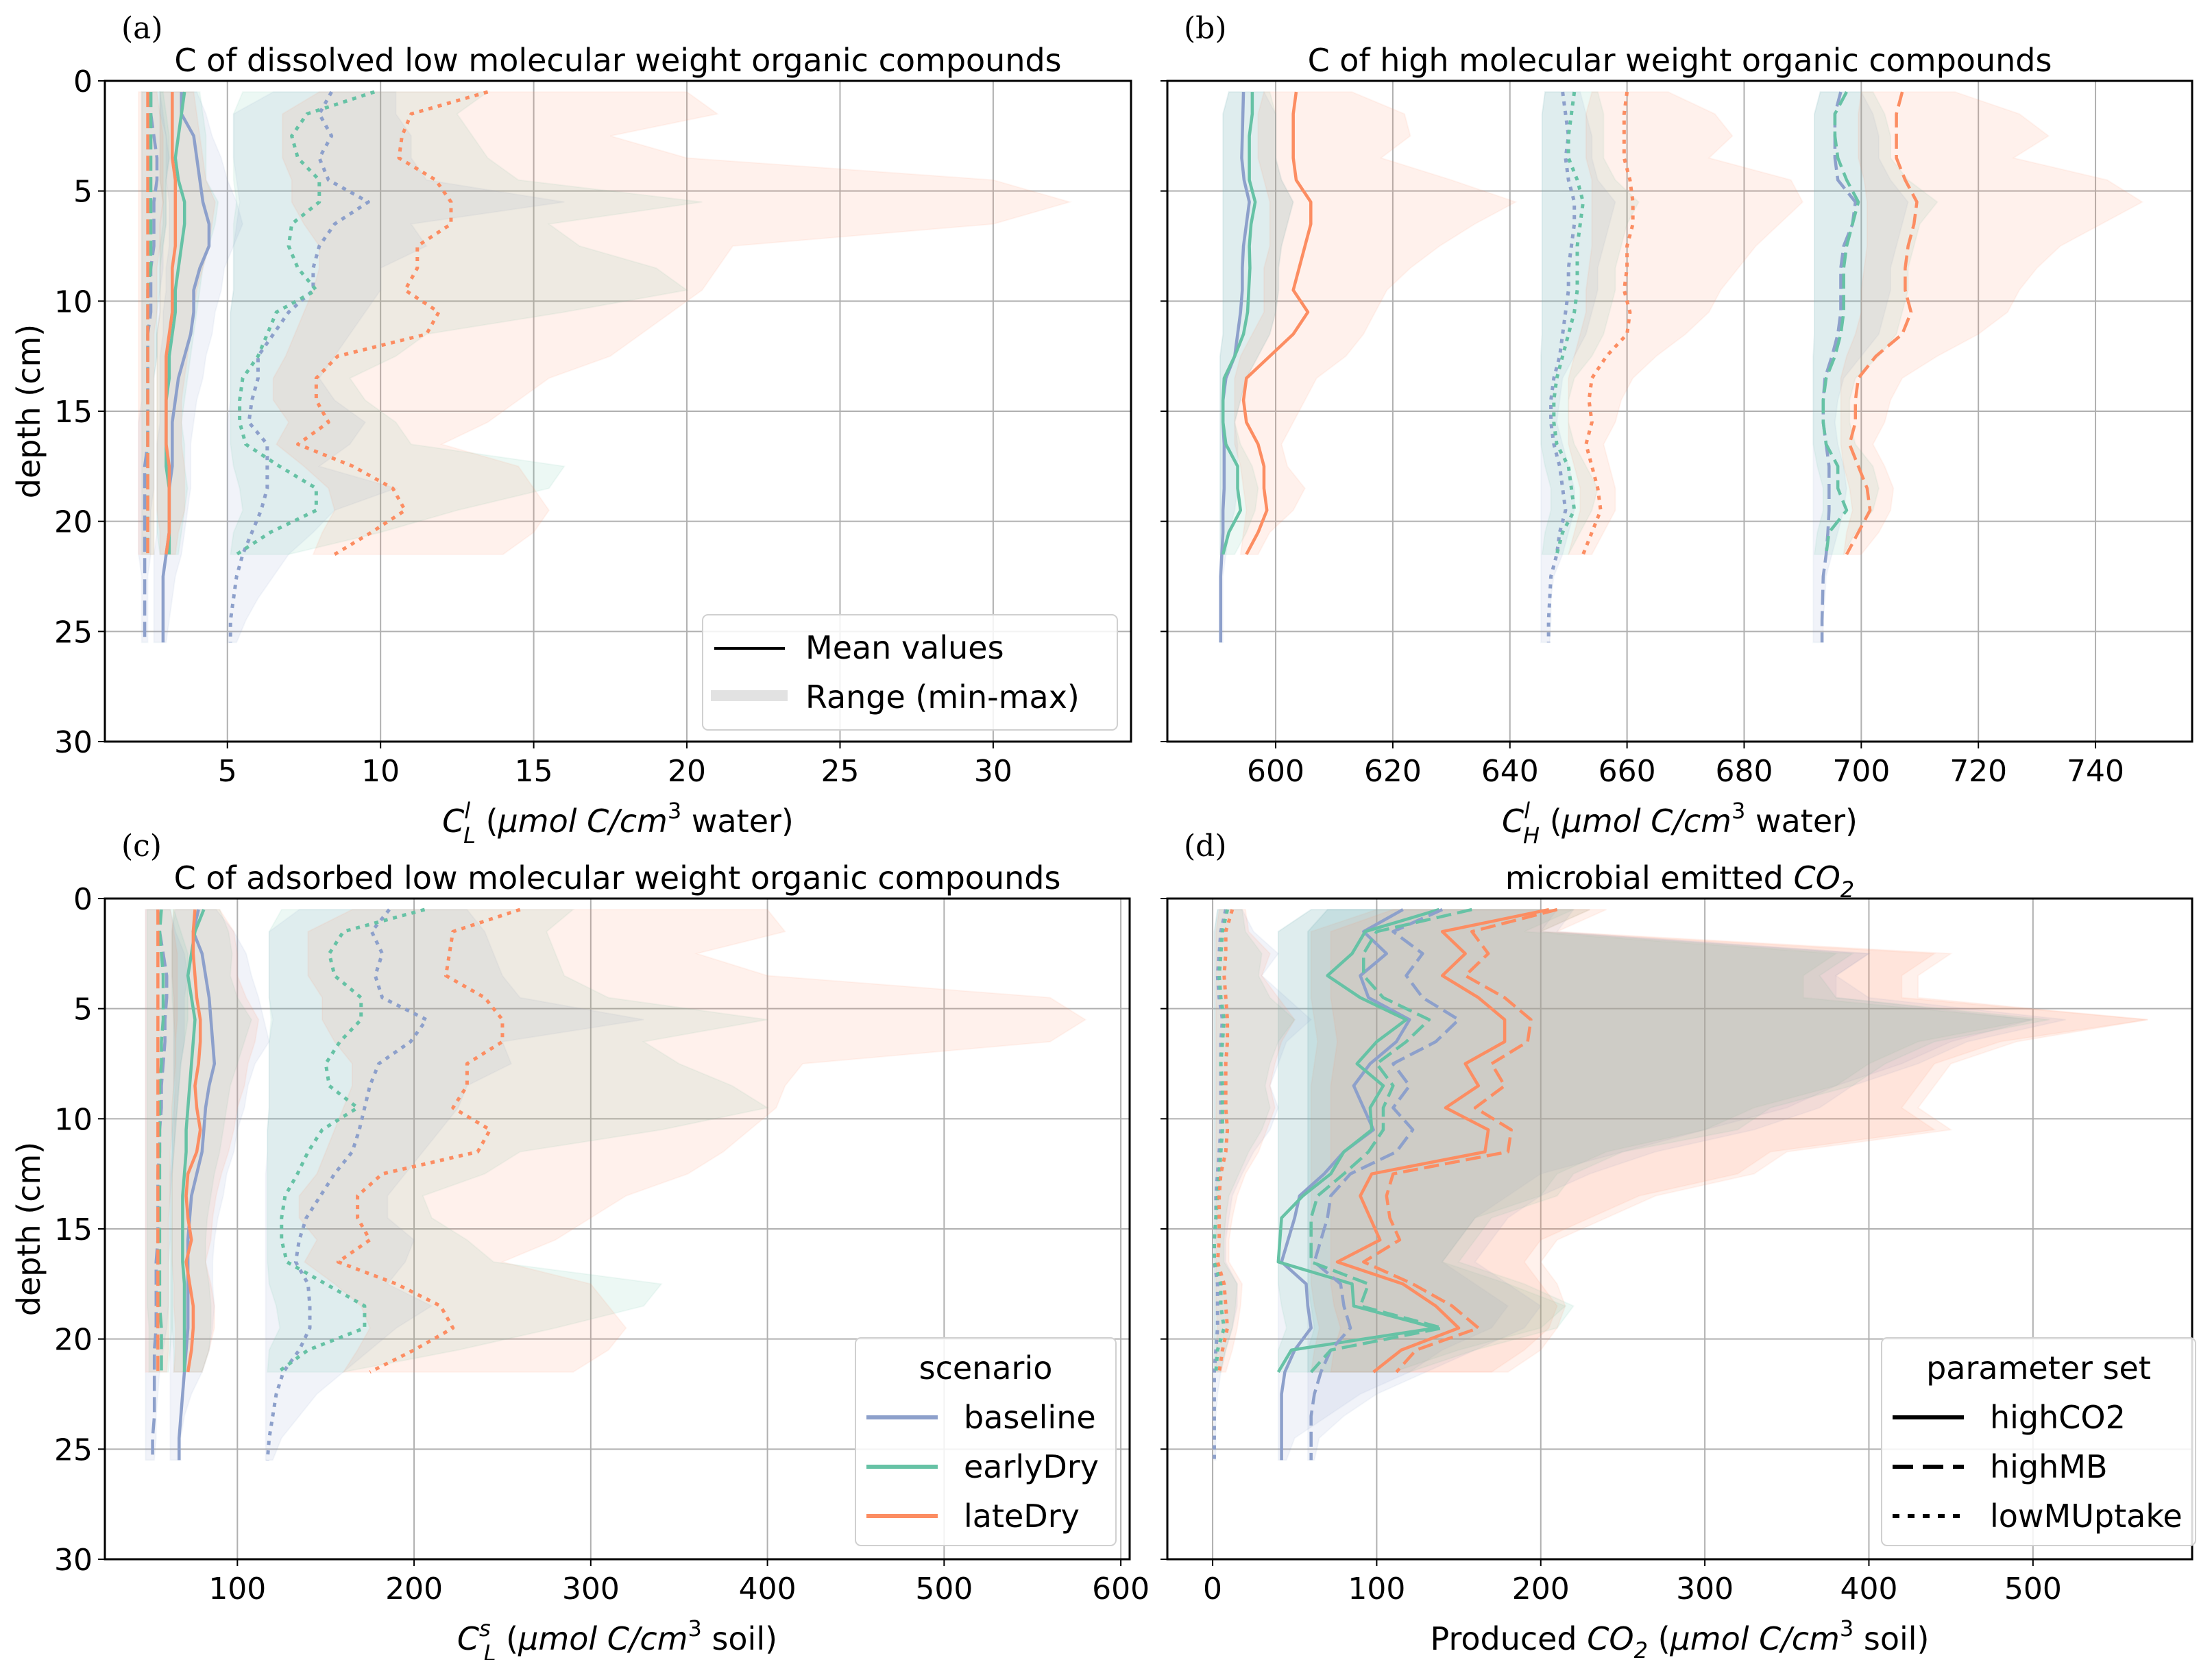 This screenshot has height=1660, width=2212. I want to click on x-axis-title: Cl L (µmol C/cm3 water), so click(618, 823).